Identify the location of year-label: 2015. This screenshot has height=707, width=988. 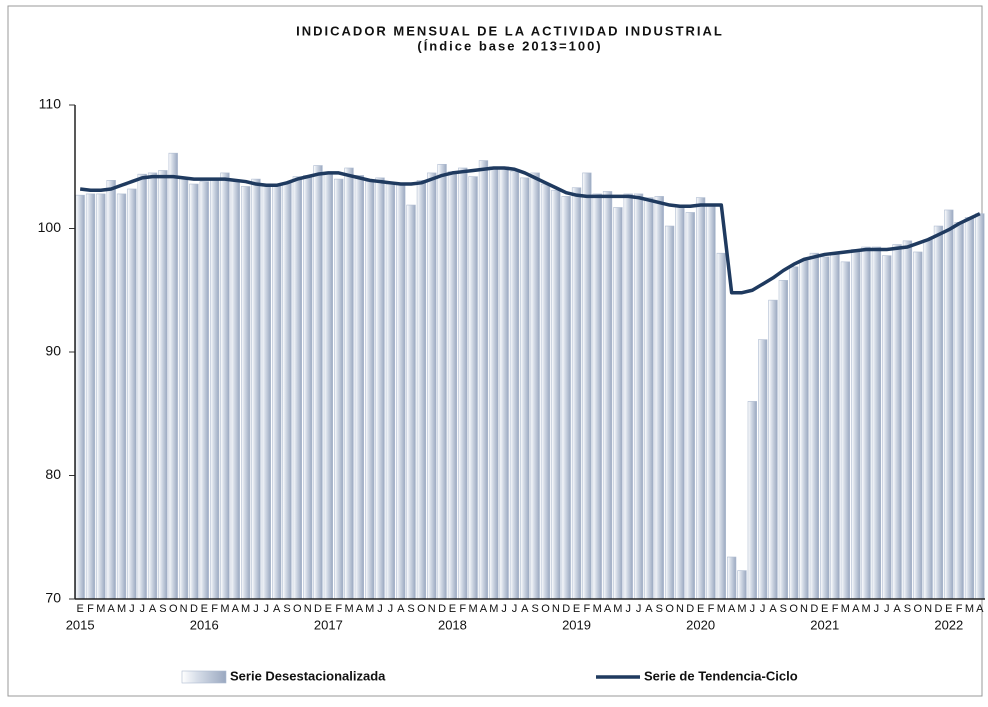
(80, 624).